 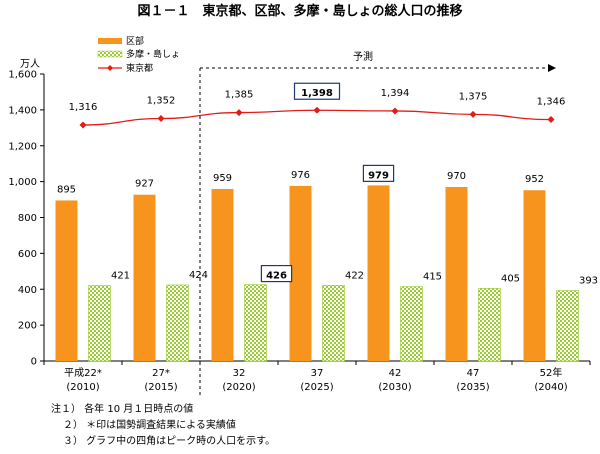 What do you see at coordinates (456, 176) in the screenshot?
I see `bar-ku-label: 970` at bounding box center [456, 176].